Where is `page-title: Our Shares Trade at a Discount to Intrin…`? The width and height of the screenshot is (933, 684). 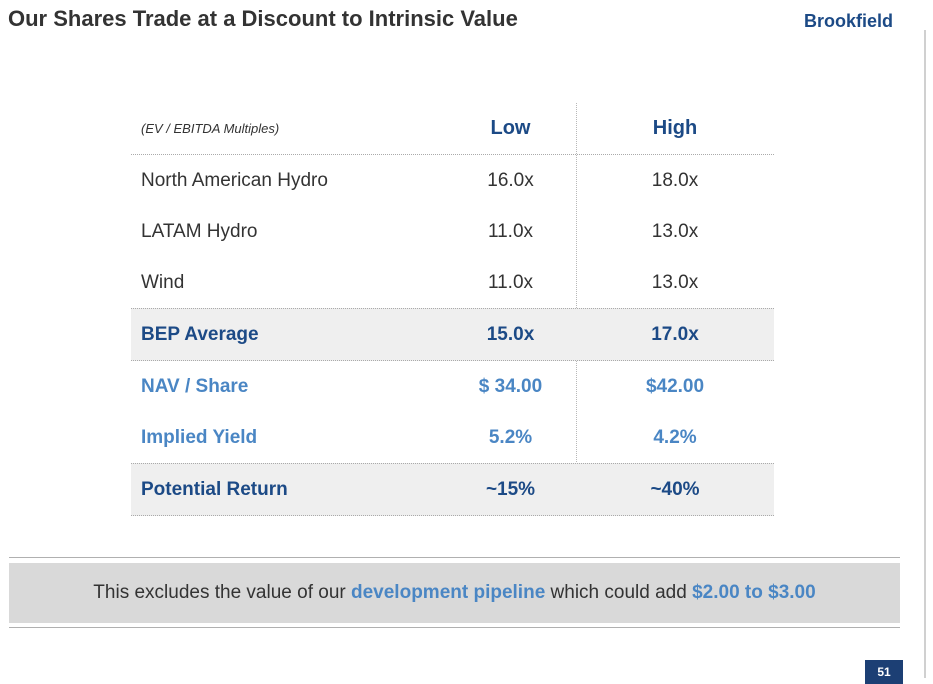 page-title: Our Shares Trade at a Discount to Intrin… is located at coordinates (263, 18).